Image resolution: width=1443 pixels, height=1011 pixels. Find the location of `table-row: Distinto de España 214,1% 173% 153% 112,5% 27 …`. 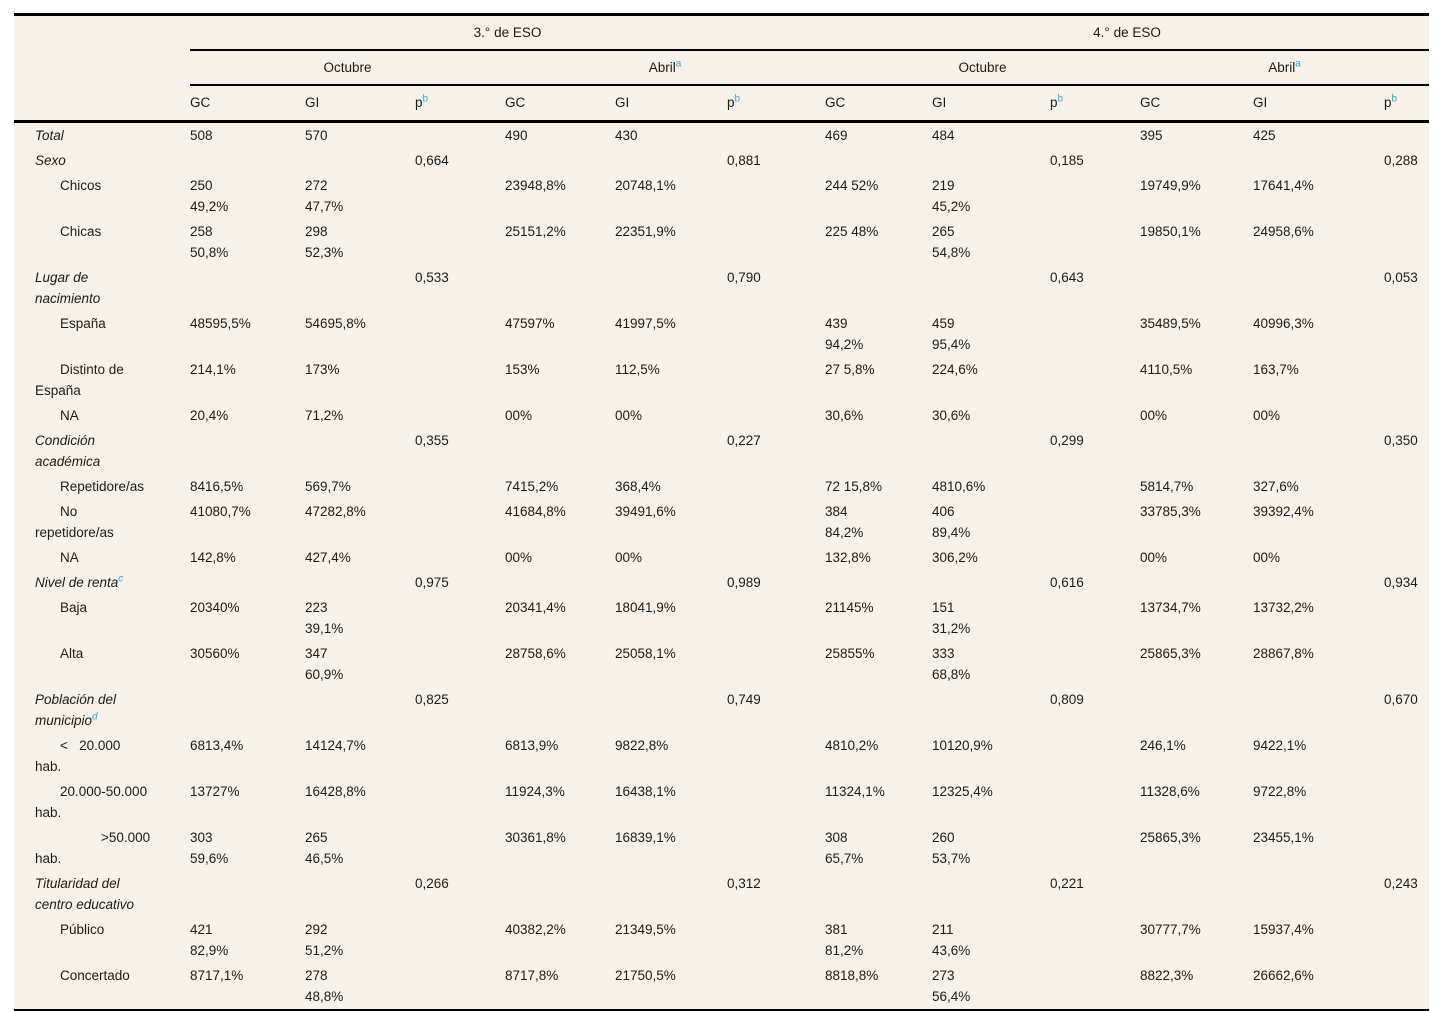

table-row: Distinto de España 214,1% 173% 153% 112,5% 27 … is located at coordinates (721, 380).